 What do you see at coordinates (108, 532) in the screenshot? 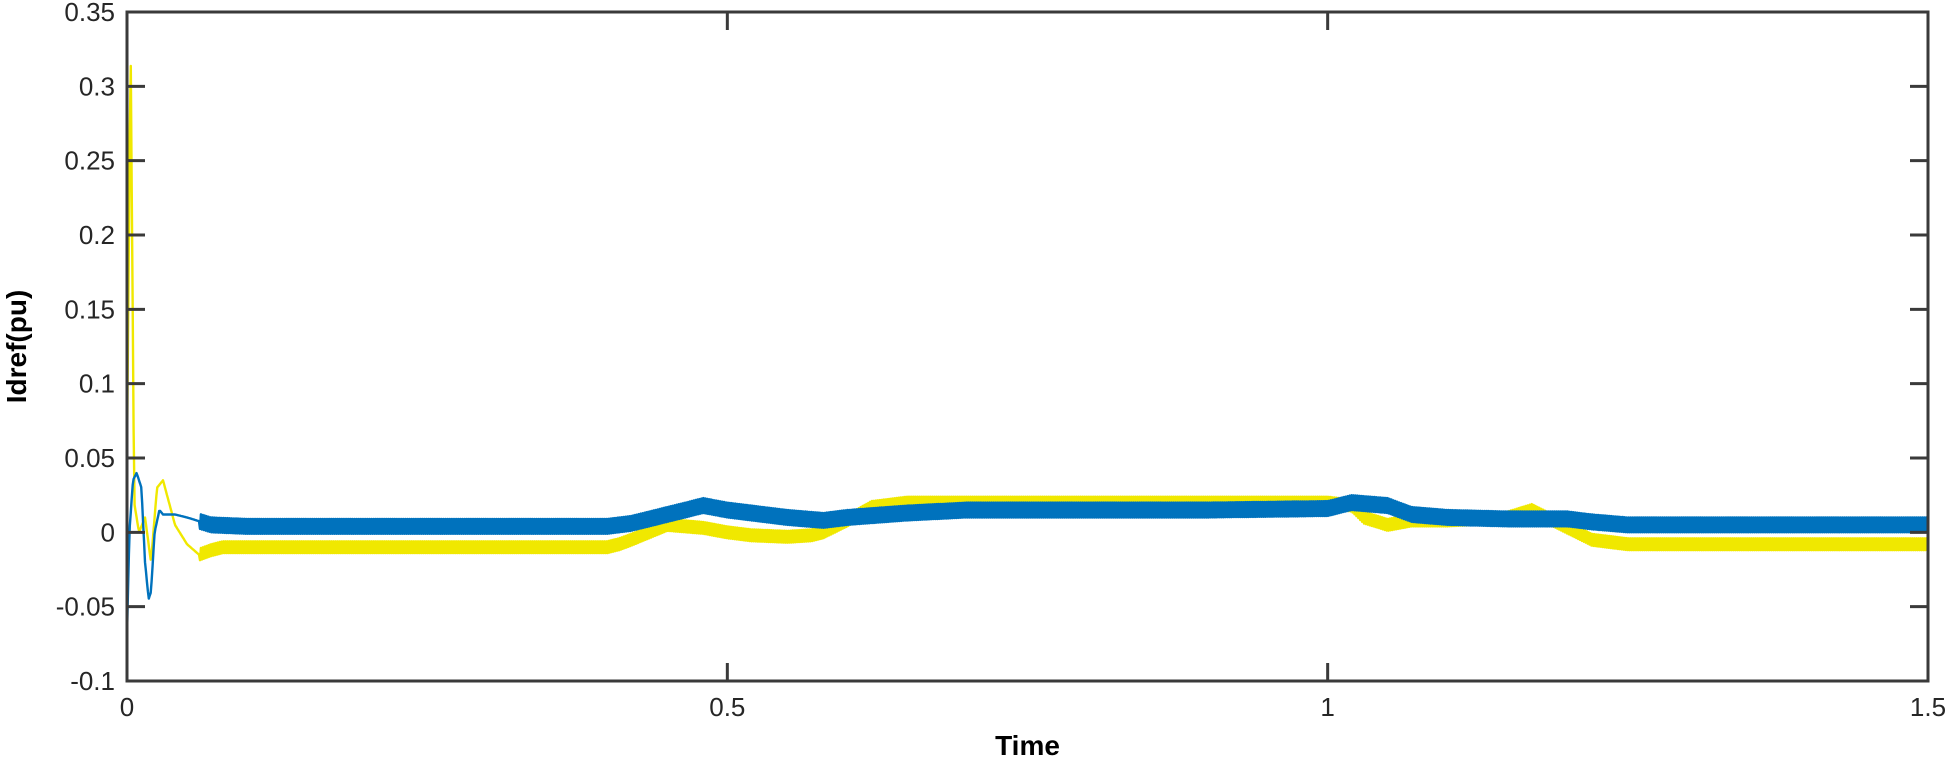
I see `y-tick-label: 0` at bounding box center [108, 532].